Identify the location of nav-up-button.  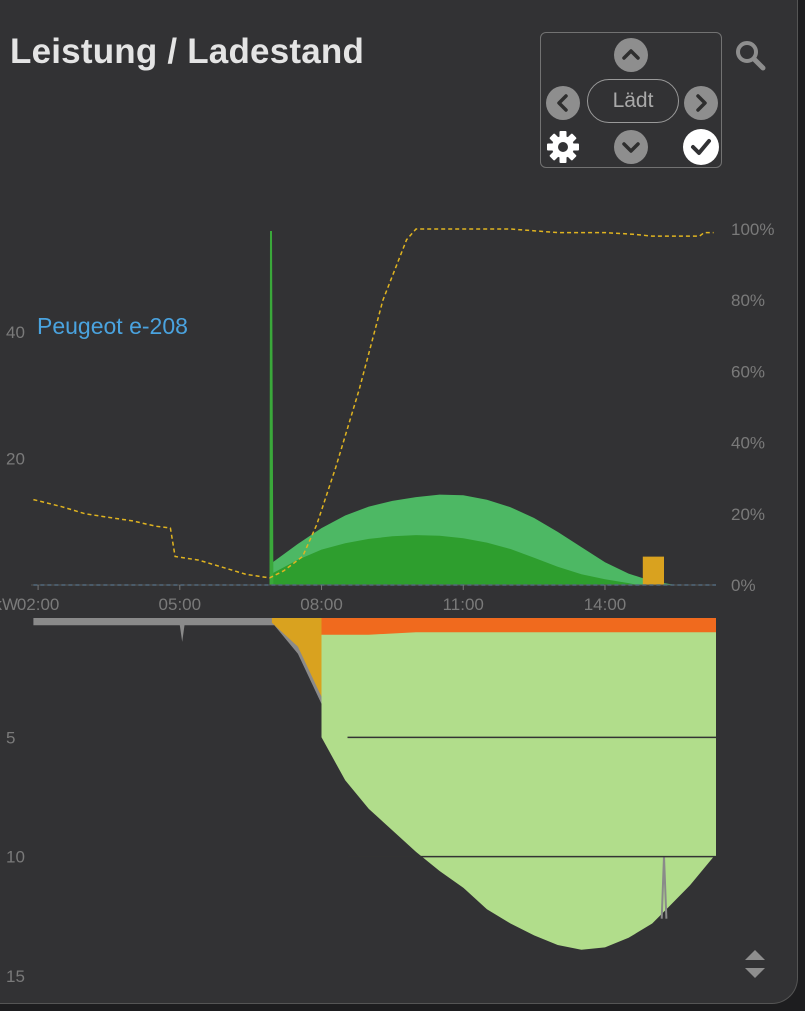
(631, 55).